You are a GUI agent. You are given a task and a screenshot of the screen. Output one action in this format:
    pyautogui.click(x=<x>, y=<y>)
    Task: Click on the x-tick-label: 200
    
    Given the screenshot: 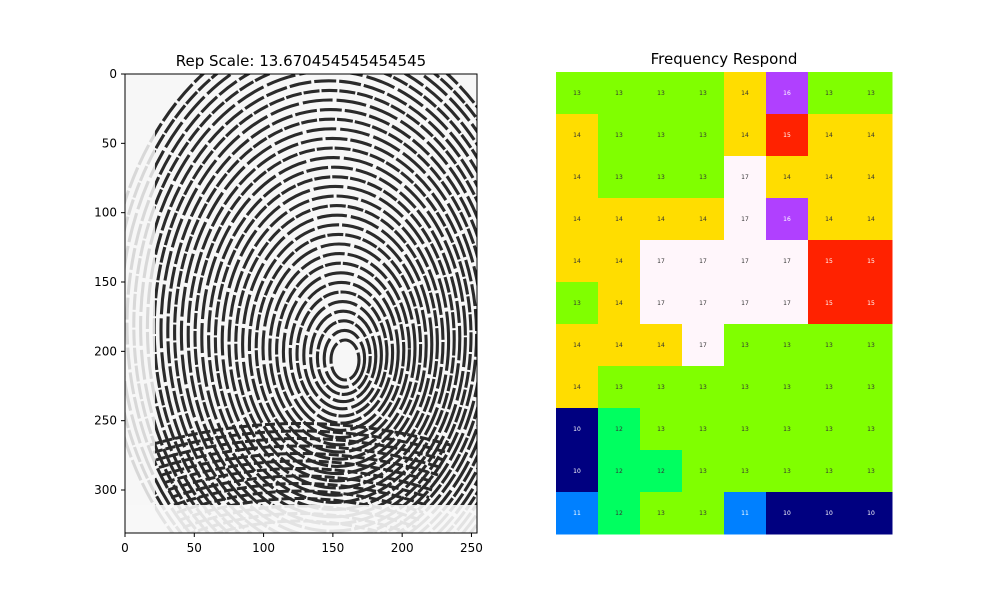 What is the action you would take?
    pyautogui.click(x=402, y=548)
    